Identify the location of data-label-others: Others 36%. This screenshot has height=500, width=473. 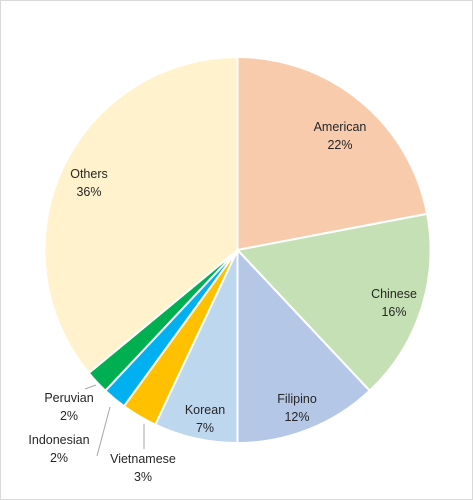
(89, 183).